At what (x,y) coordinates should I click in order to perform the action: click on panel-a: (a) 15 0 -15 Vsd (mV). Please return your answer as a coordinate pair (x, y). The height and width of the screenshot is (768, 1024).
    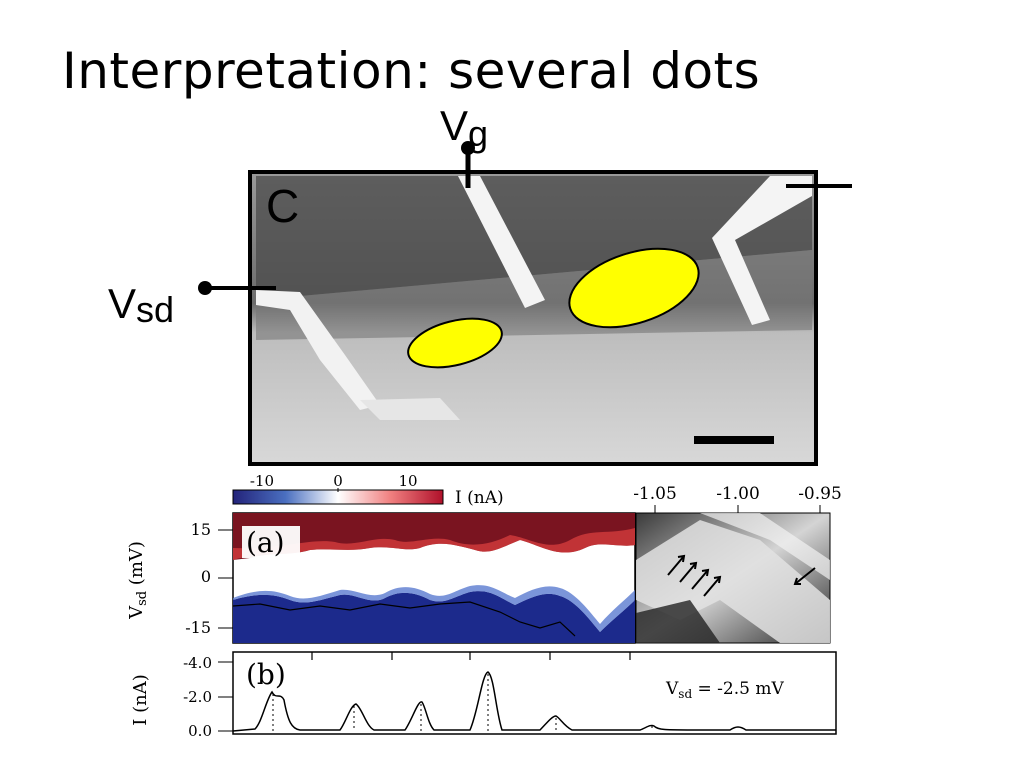
    Looking at the image, I should click on (381, 578).